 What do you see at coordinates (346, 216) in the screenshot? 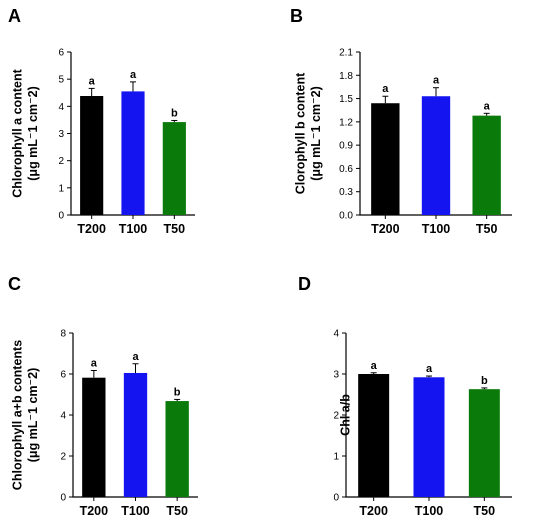
I see `y-tick-label: 0.0` at bounding box center [346, 216].